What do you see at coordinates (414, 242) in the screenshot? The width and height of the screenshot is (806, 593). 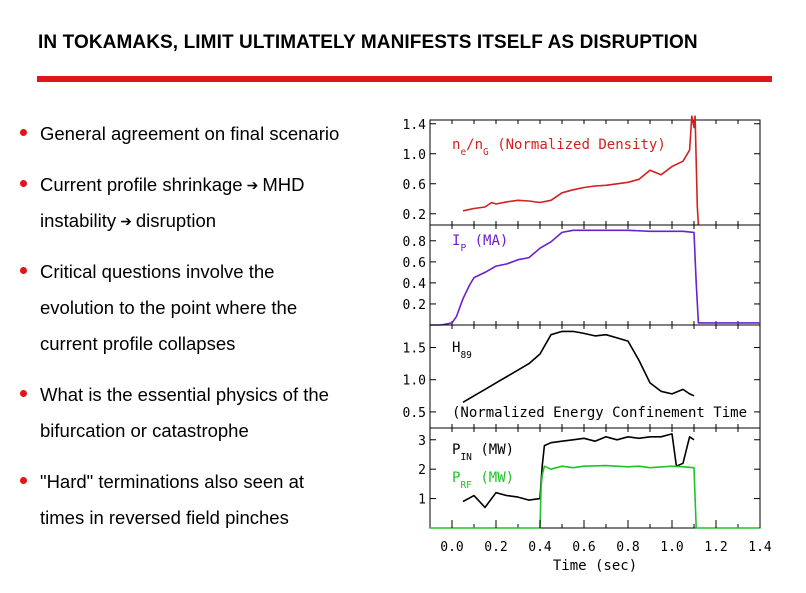 I see `y-tick-label: 0.8` at bounding box center [414, 242].